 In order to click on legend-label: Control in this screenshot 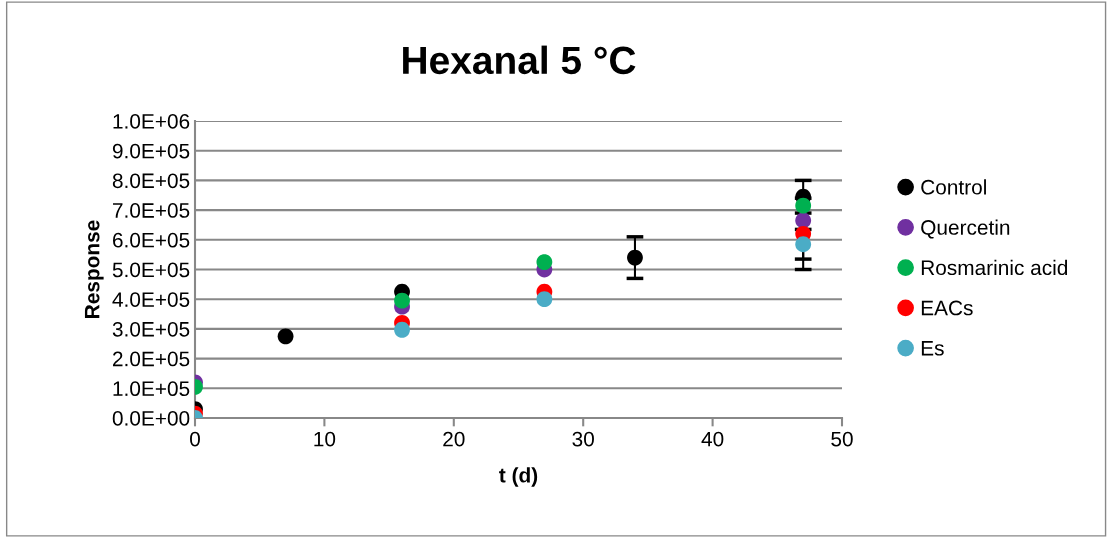, I will do `click(953, 187)`.